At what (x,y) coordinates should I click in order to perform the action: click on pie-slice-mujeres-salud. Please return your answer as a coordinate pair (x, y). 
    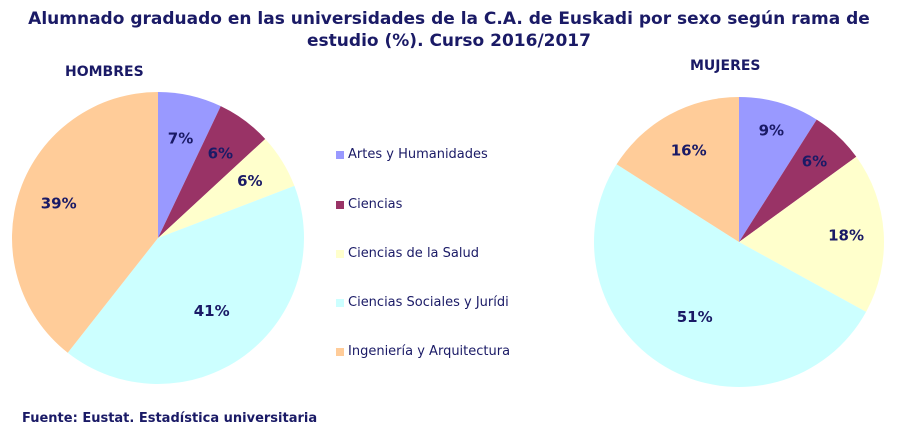
    Looking at the image, I should click on (811, 234).